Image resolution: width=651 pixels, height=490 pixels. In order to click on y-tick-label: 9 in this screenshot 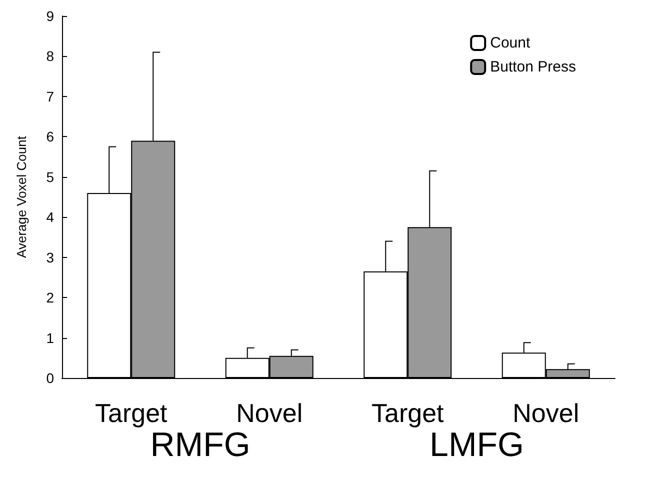, I will do `click(50, 16)`.